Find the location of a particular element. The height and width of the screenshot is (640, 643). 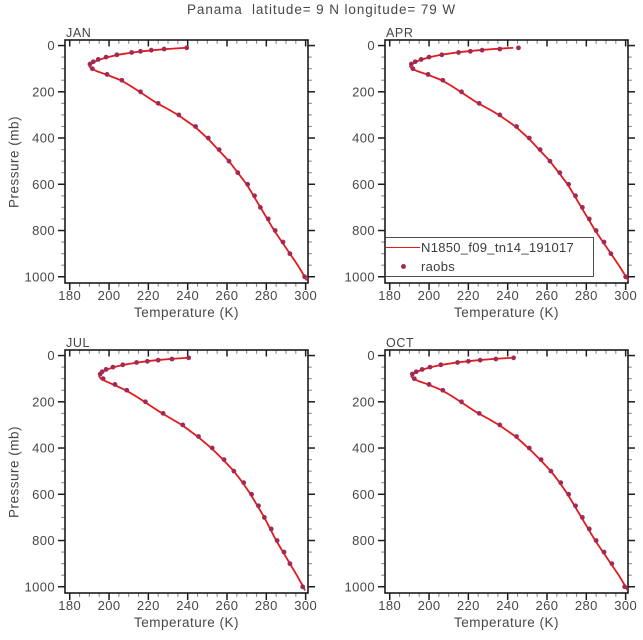

raobs-dot-swatch is located at coordinates (403, 266).